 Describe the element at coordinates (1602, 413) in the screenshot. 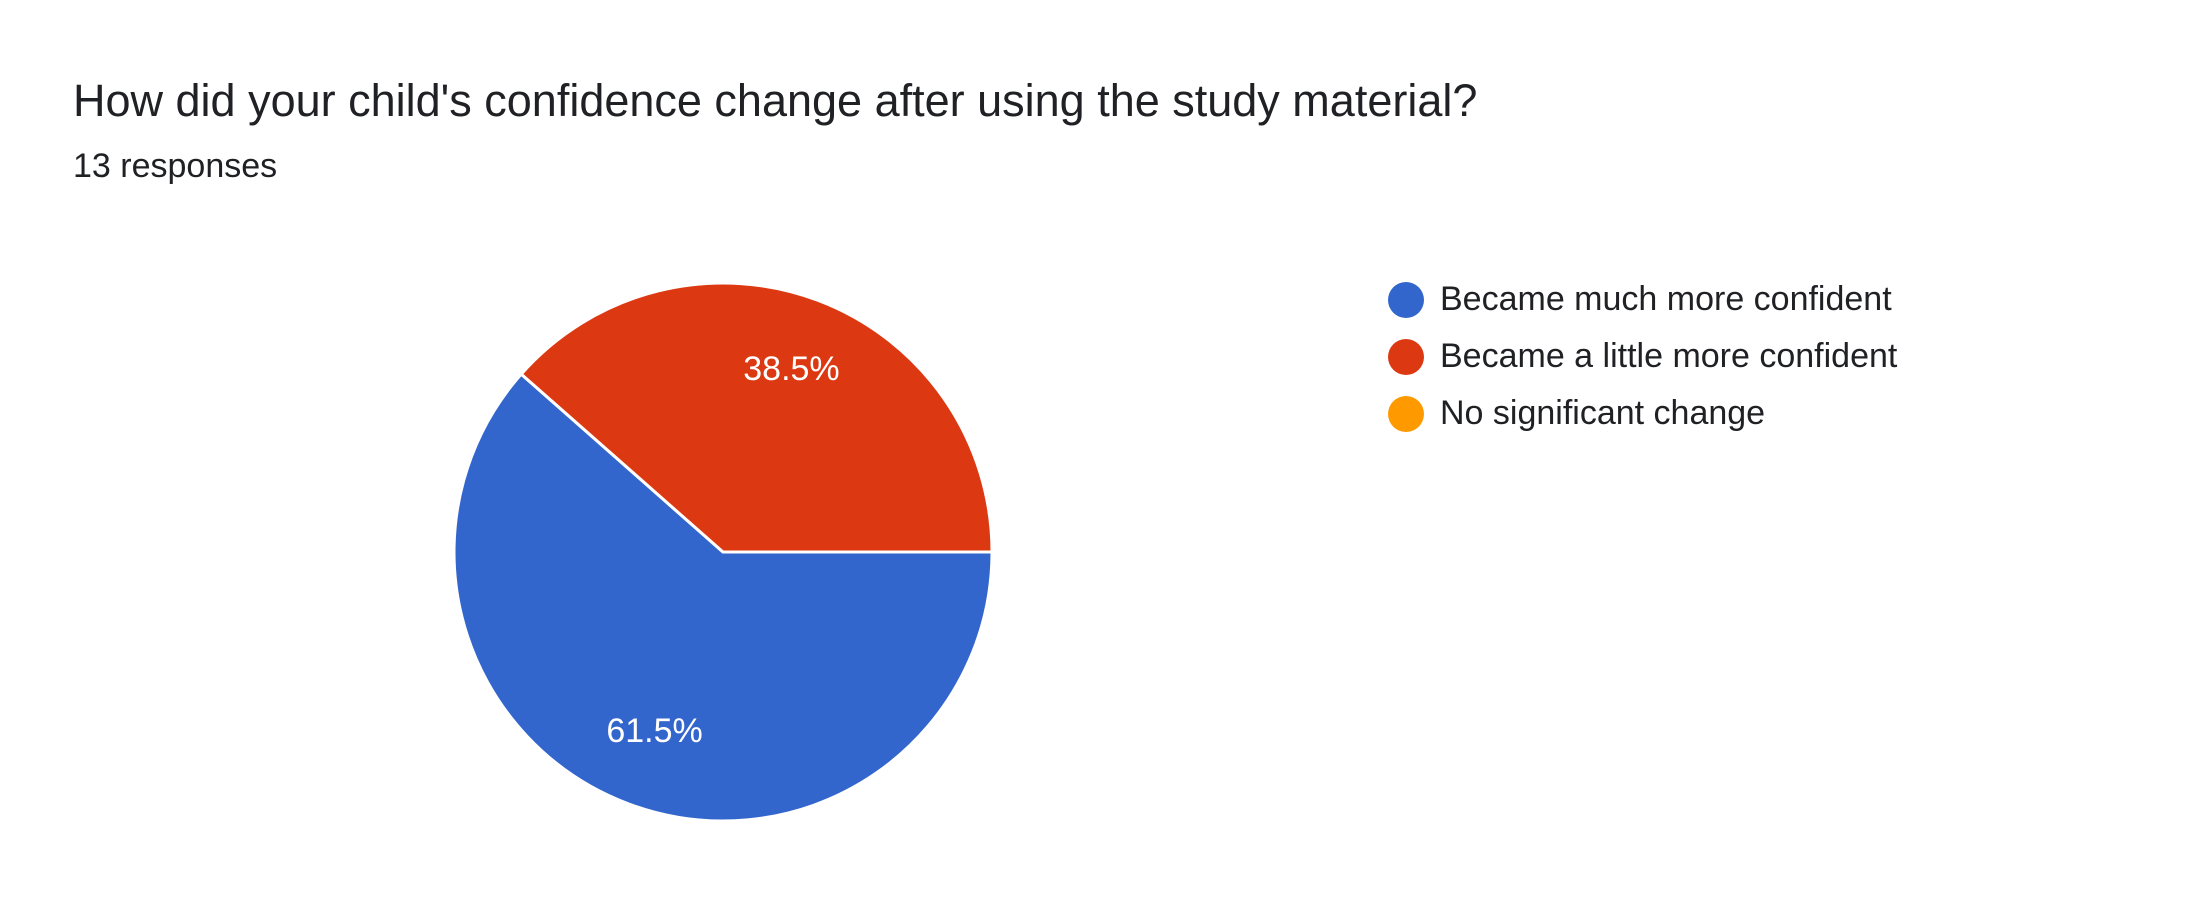

I see `legend-label: No significant change` at that location.